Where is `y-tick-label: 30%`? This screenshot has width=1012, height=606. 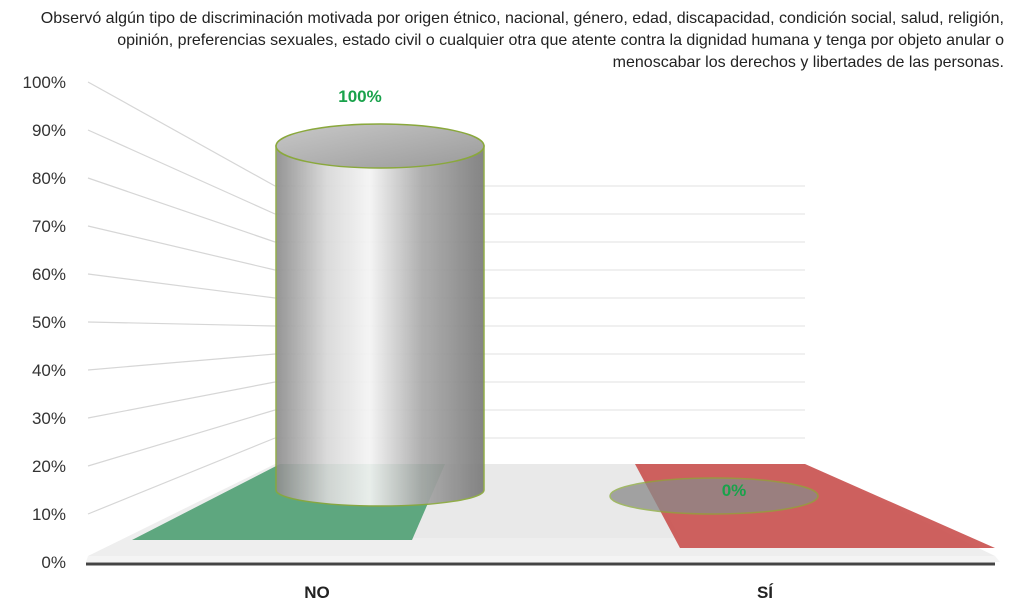
y-tick-label: 30% is located at coordinates (49, 418).